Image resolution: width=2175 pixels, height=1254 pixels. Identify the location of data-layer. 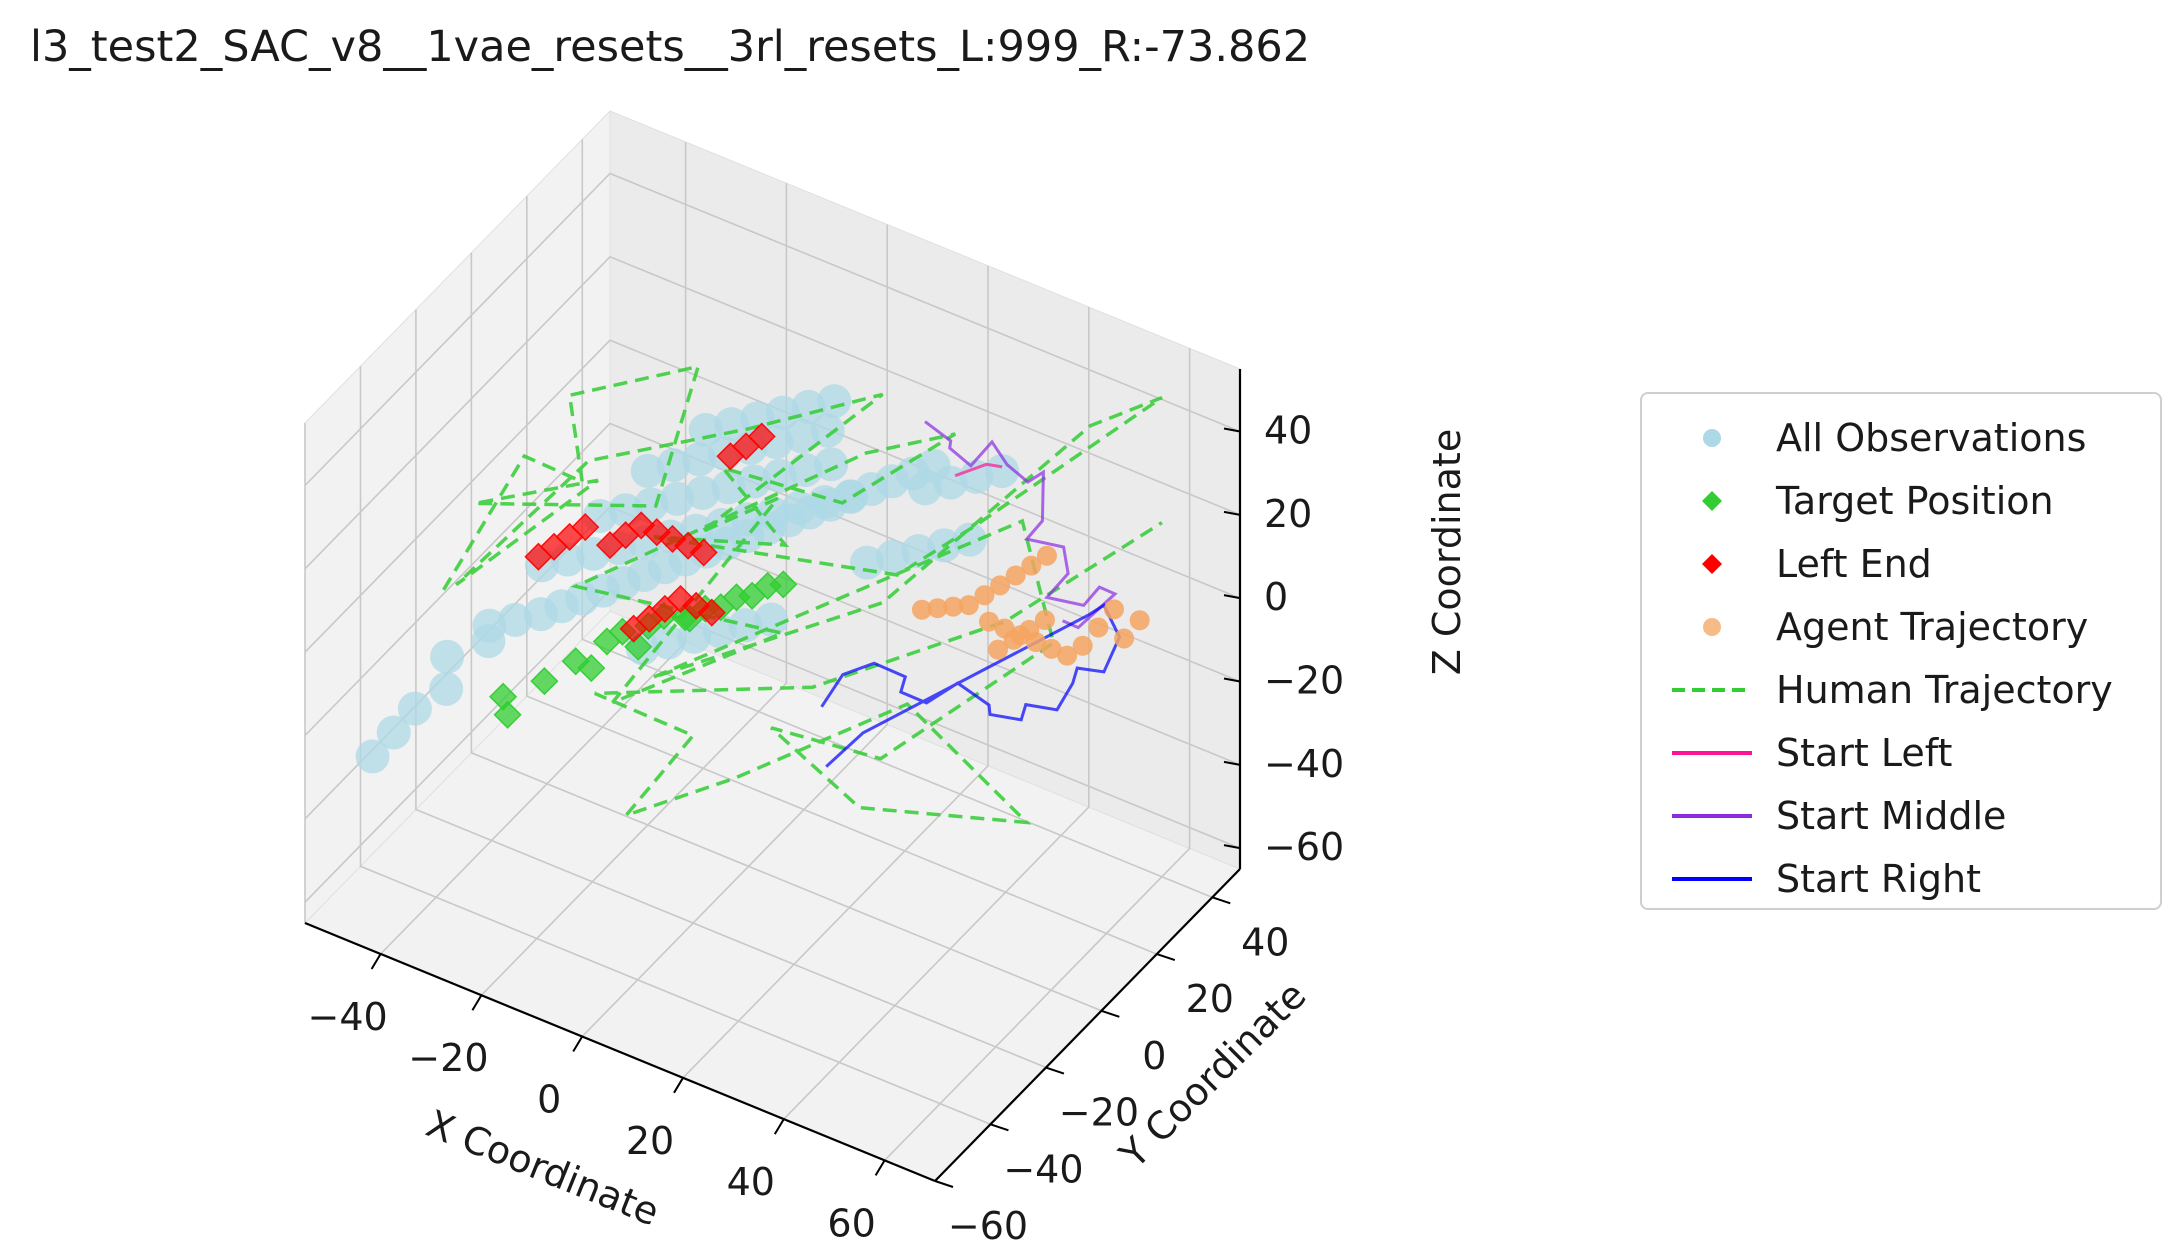
(759, 594).